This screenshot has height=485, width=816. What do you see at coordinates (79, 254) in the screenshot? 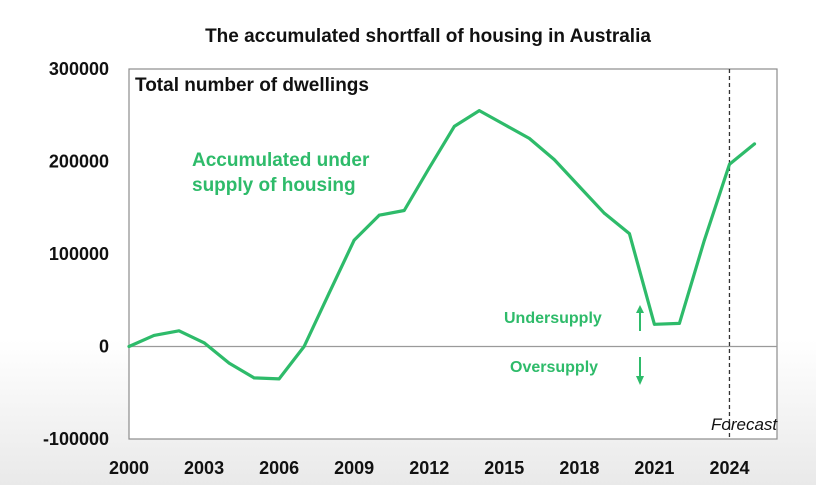
I see `y-tick-label: 100000` at bounding box center [79, 254].